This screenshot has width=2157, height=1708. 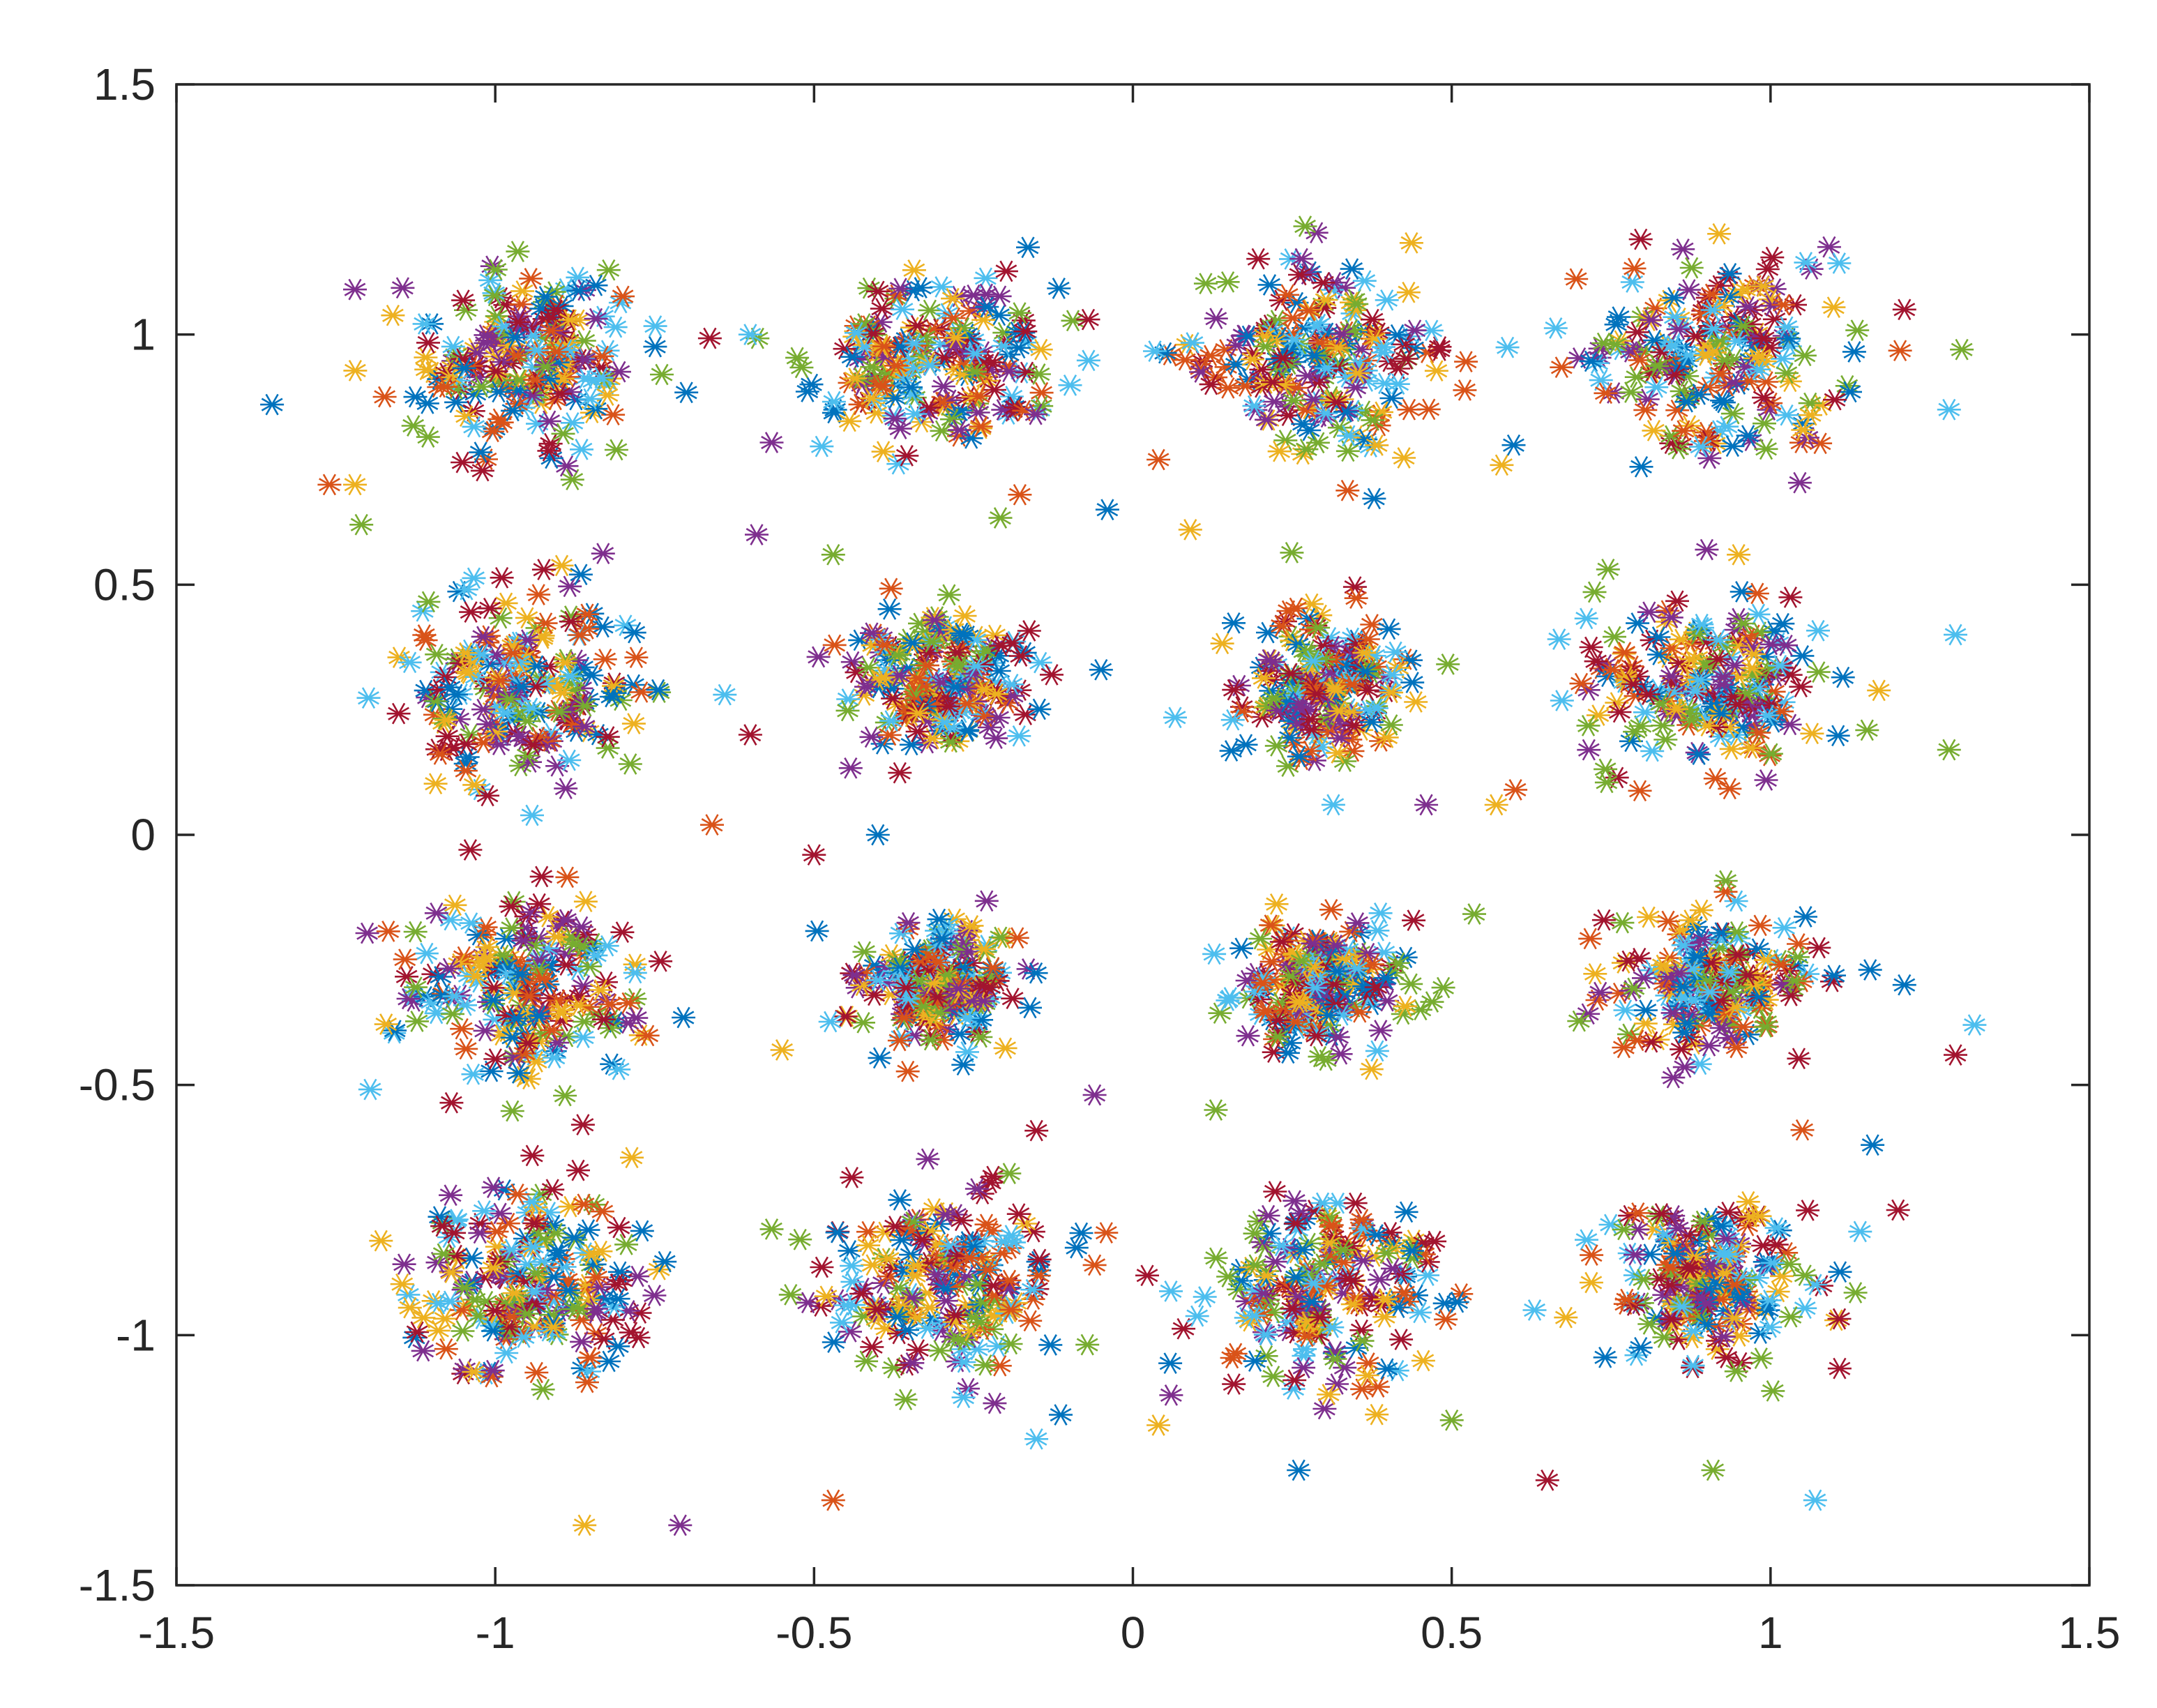 I want to click on y-tick-label: 0, so click(x=143, y=835).